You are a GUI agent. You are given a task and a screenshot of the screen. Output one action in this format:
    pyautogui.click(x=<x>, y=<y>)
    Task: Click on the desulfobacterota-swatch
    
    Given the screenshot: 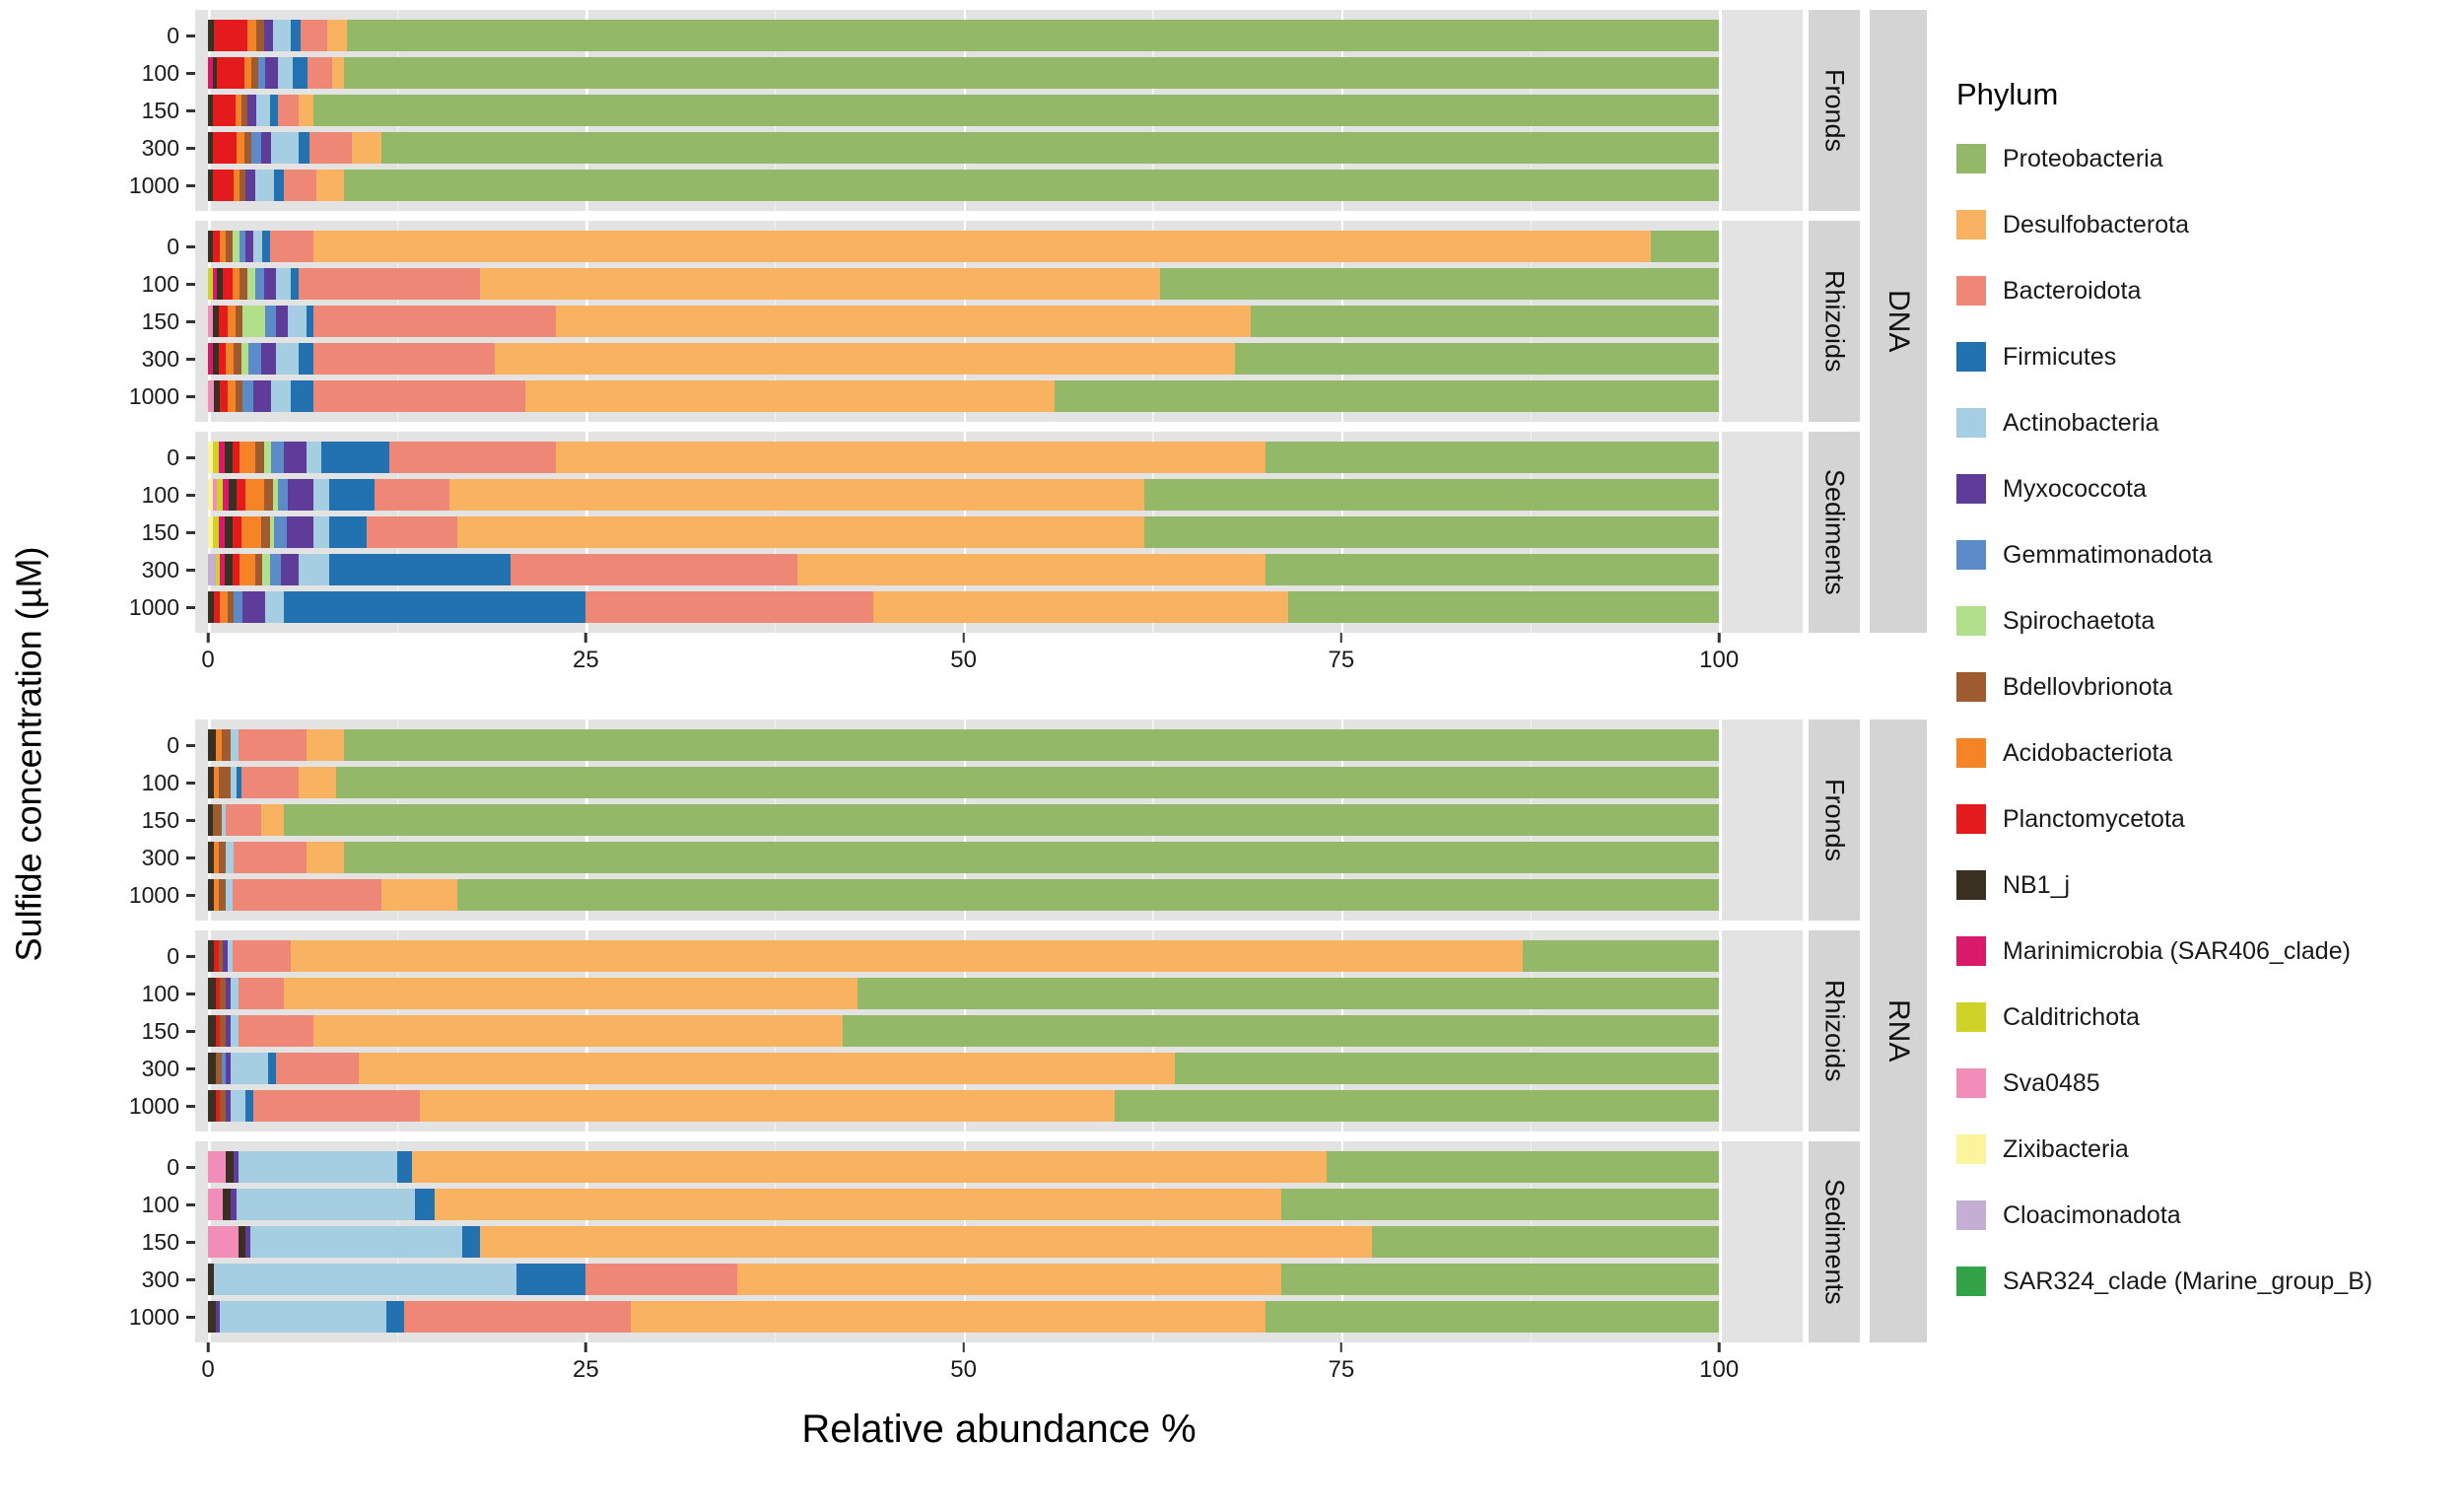 What is the action you would take?
    pyautogui.click(x=1971, y=225)
    